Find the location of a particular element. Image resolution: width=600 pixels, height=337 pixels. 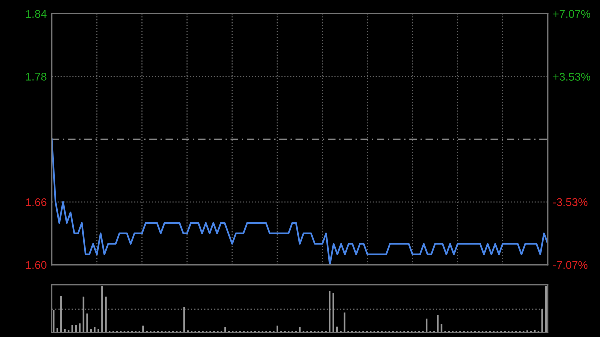

y2-tick-label: -3.53% is located at coordinates (570, 202).